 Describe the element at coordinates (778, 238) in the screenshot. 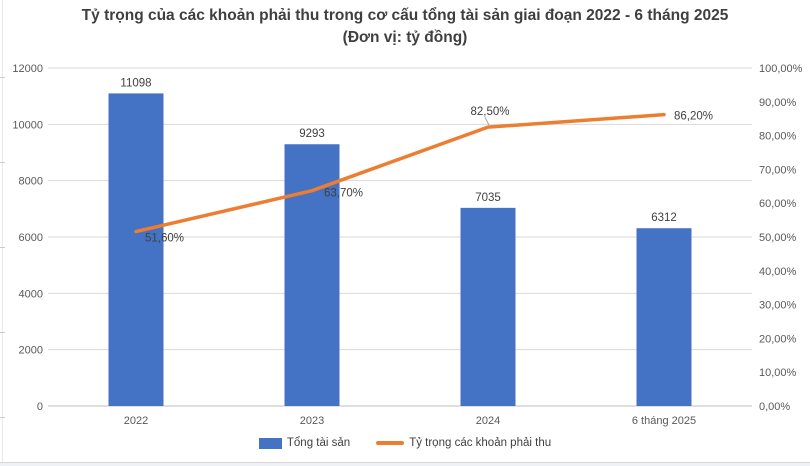

I see `right-axis-tick-label: 50,00%` at that location.